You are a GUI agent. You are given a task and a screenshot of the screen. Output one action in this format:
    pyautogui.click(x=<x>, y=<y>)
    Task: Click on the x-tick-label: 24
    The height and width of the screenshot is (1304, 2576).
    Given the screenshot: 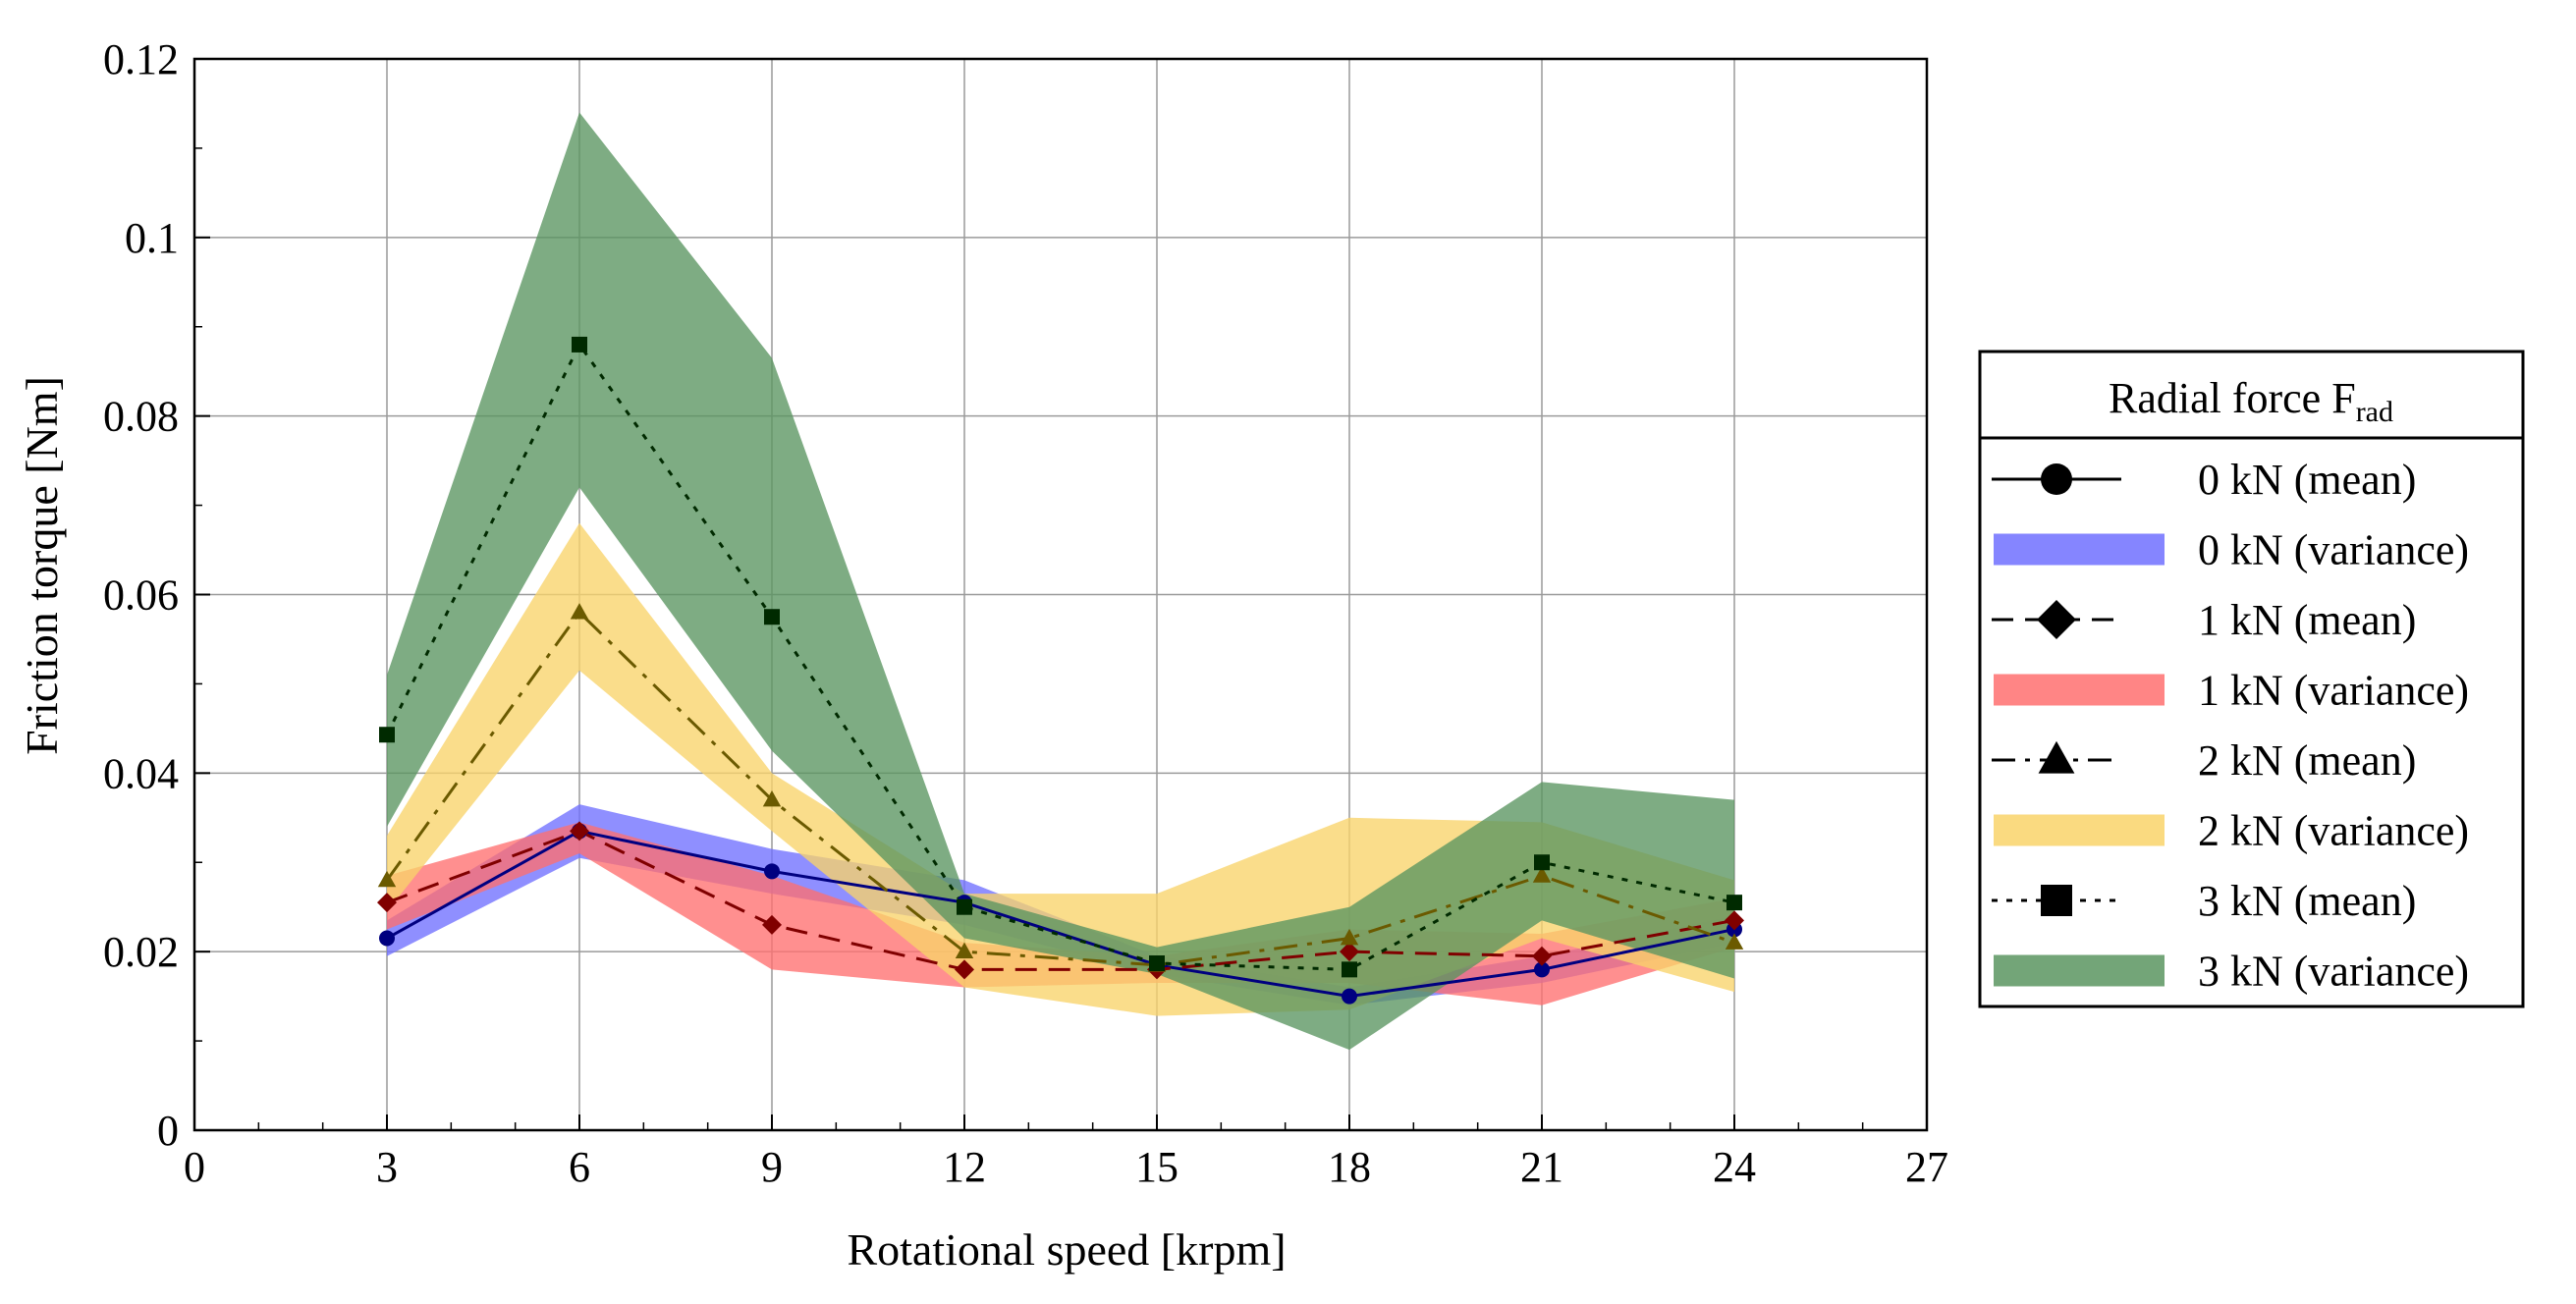 What is the action you would take?
    pyautogui.click(x=1734, y=1167)
    